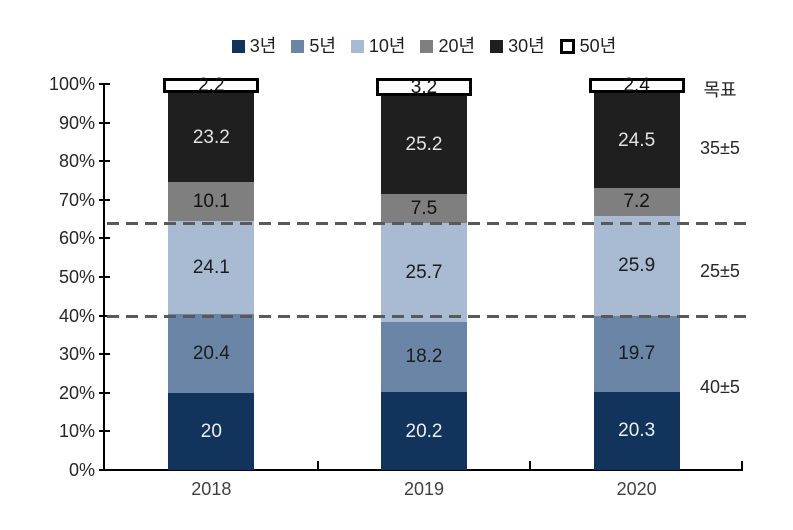  Describe the element at coordinates (720, 387) in the screenshot. I see `annotation-40±5: 40±5` at that location.